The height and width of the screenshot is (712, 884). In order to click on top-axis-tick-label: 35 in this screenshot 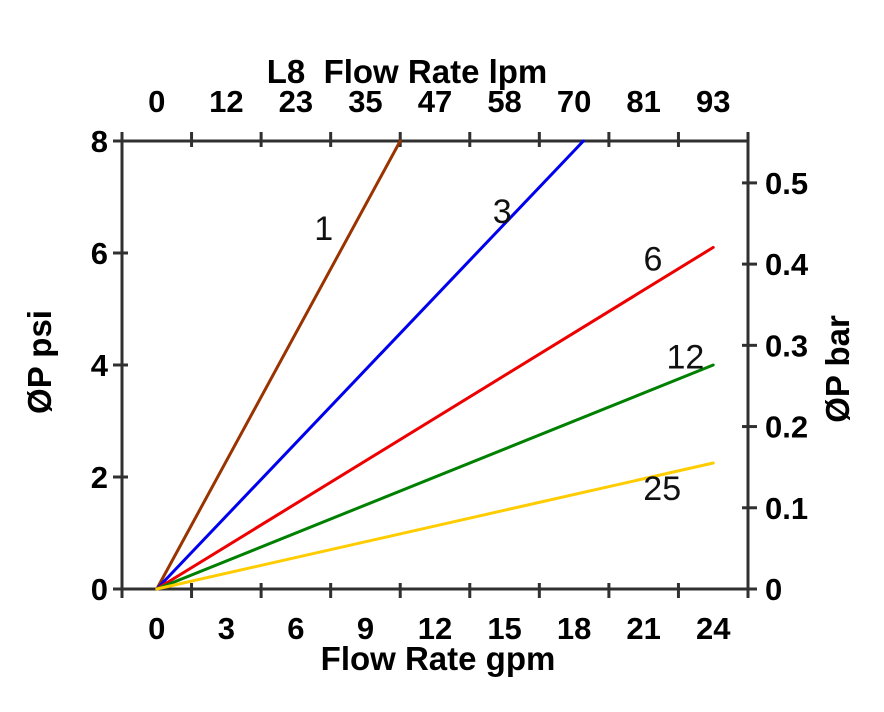, I will do `click(365, 101)`.